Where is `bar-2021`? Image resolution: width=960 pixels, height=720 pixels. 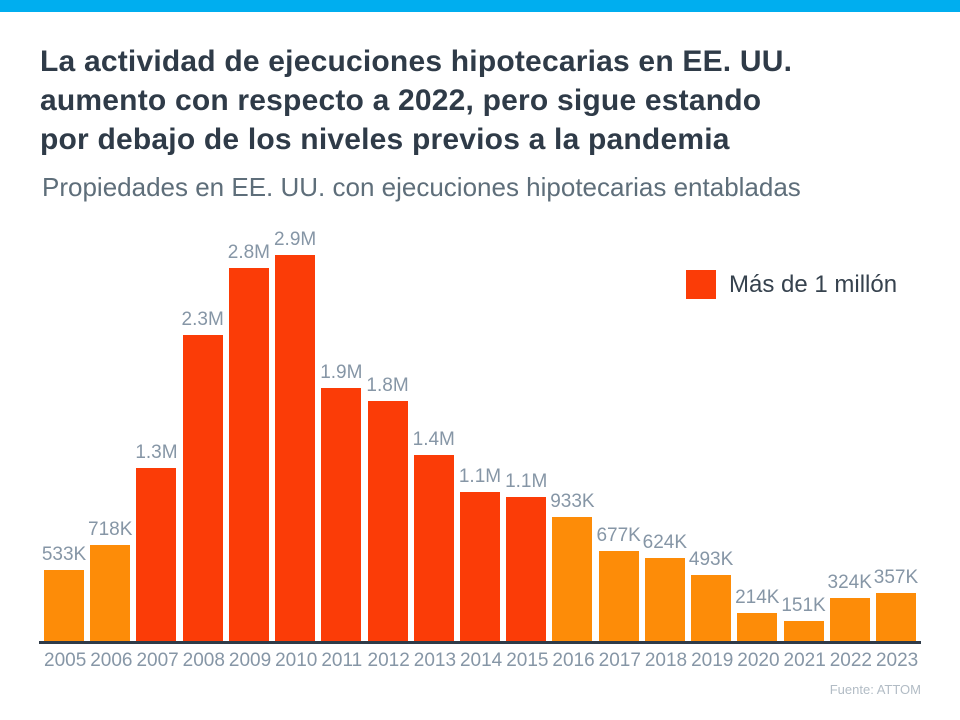
bar-2021 is located at coordinates (803, 631).